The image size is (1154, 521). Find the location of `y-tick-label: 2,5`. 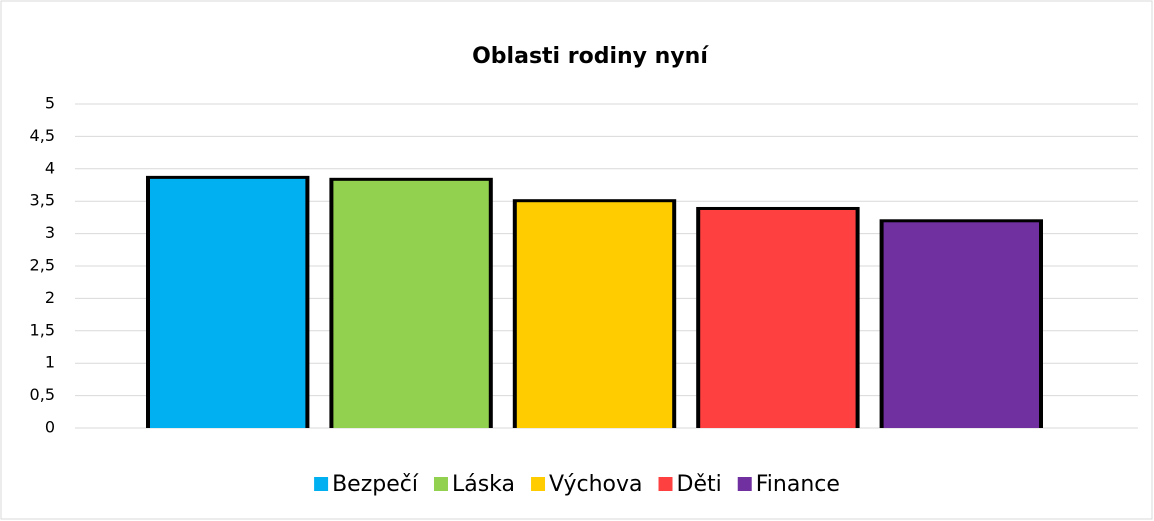

y-tick-label: 2,5 is located at coordinates (42, 265).